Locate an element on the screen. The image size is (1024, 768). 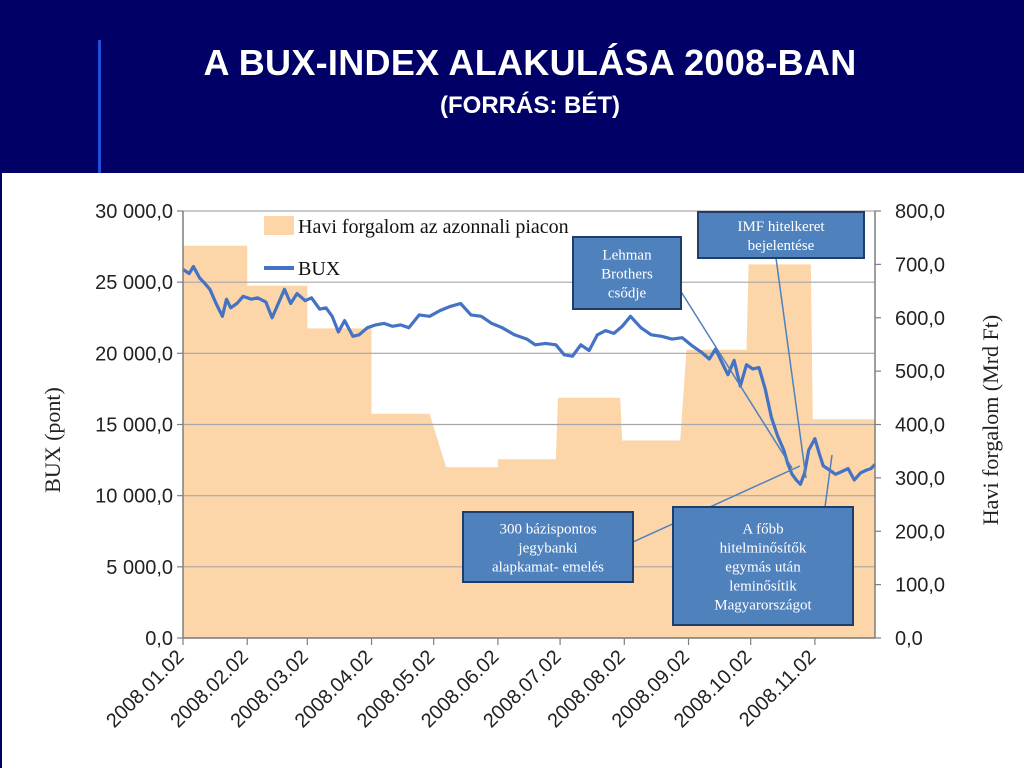
annotation-text: leminősítik is located at coordinates (763, 587).